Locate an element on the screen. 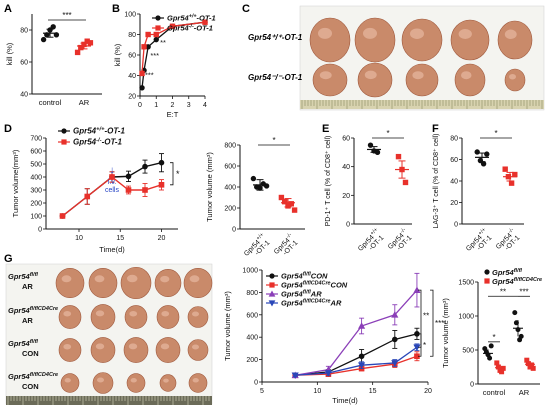 The image size is (546, 407). photo-g-row-label: Gpr54fl/flCD4Cre is located at coordinates (33, 310).